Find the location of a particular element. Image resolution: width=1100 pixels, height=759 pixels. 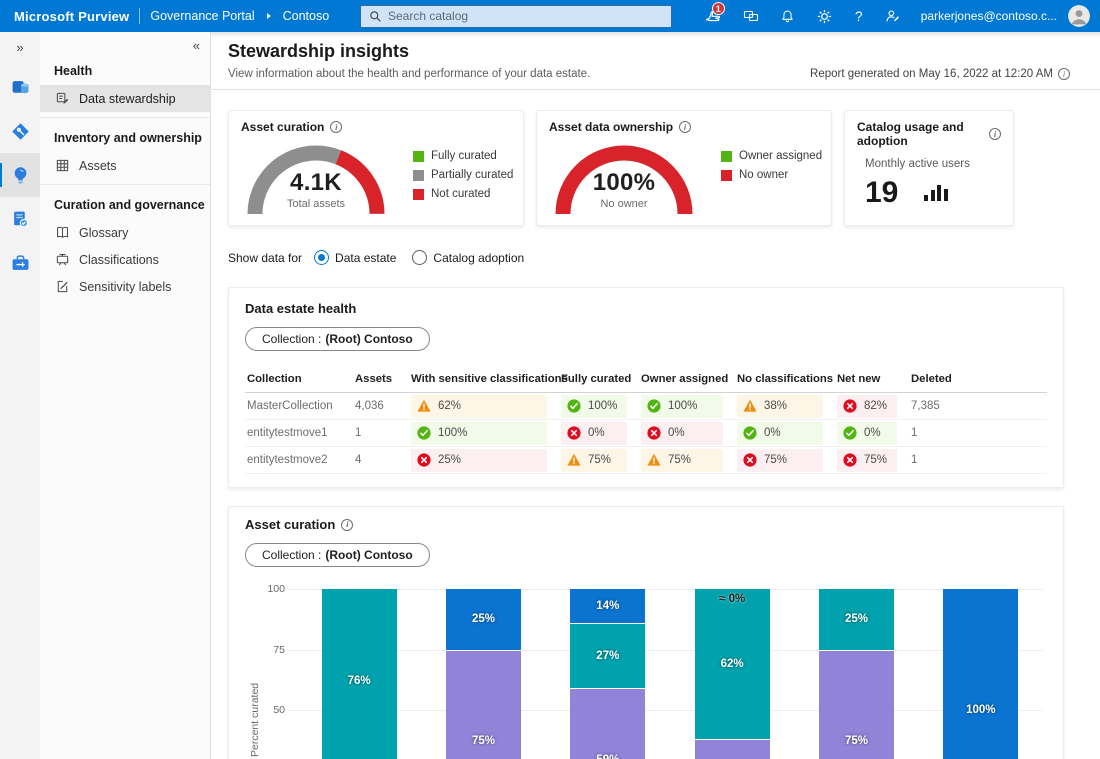

console-icon is located at coordinates (751, 16).